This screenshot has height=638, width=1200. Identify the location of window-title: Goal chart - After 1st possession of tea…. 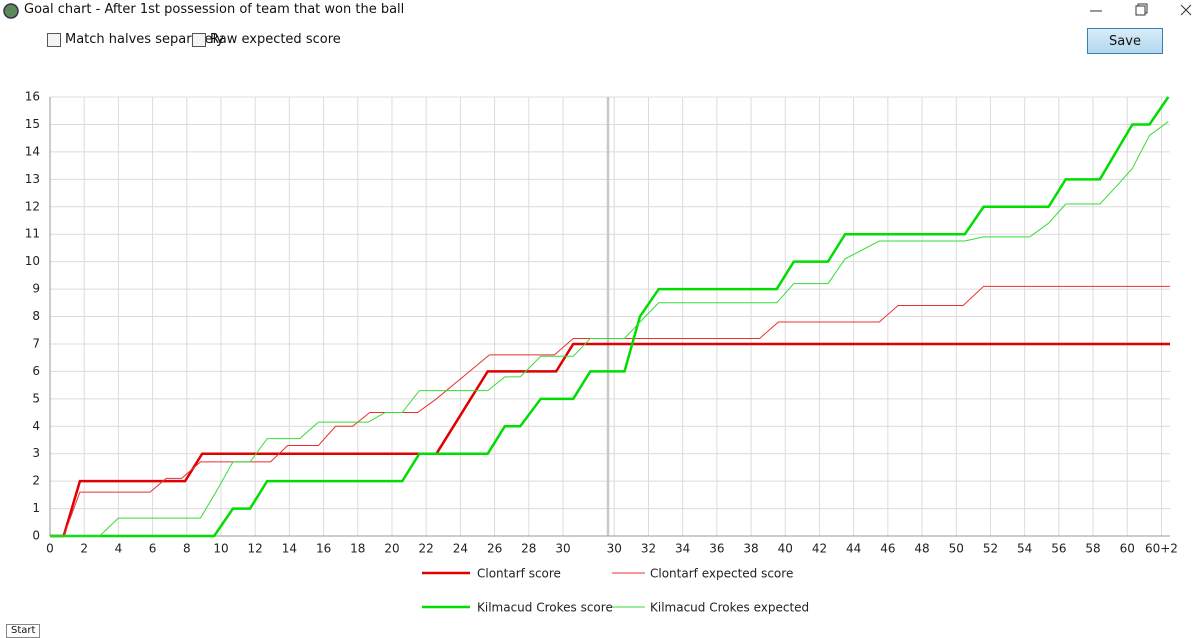
(214, 9).